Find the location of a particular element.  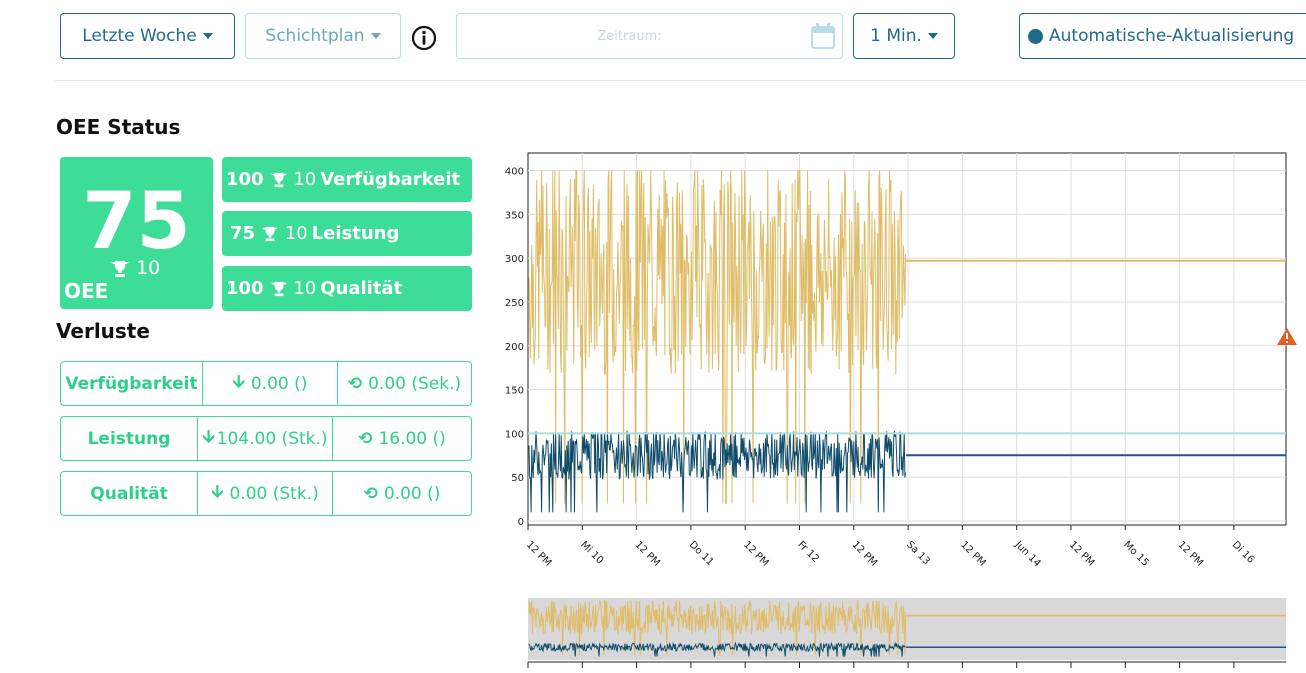

warning-mark is located at coordinates (1287, 336).